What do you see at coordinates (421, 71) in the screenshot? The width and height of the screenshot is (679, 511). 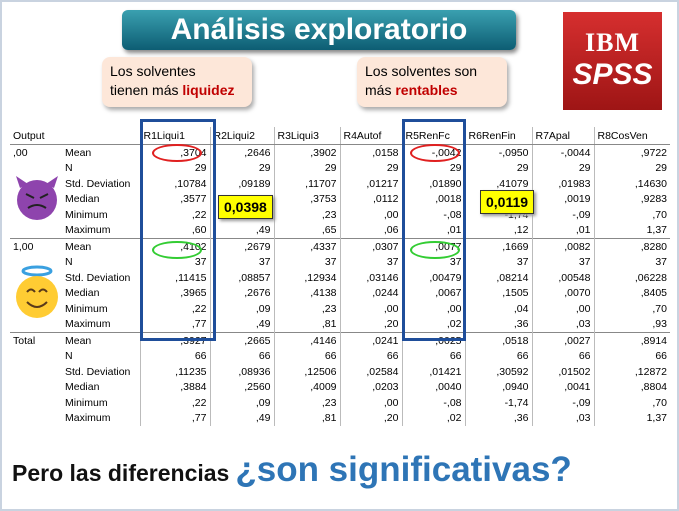 I see `callout-line: Los solventes son` at bounding box center [421, 71].